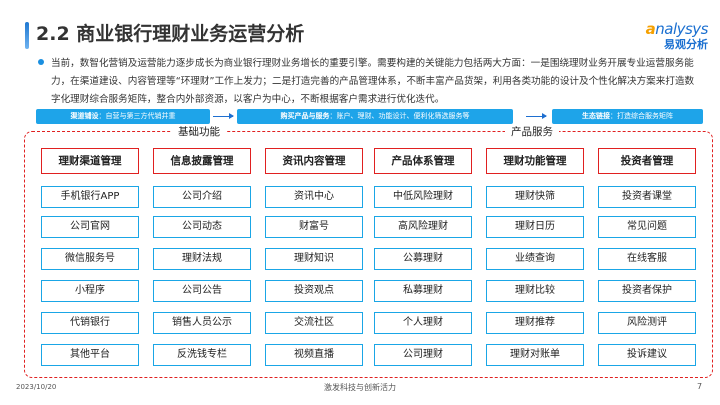 This screenshot has width=720, height=405. What do you see at coordinates (202, 355) in the screenshot?
I see `function-item: 反洗钱专栏` at bounding box center [202, 355].